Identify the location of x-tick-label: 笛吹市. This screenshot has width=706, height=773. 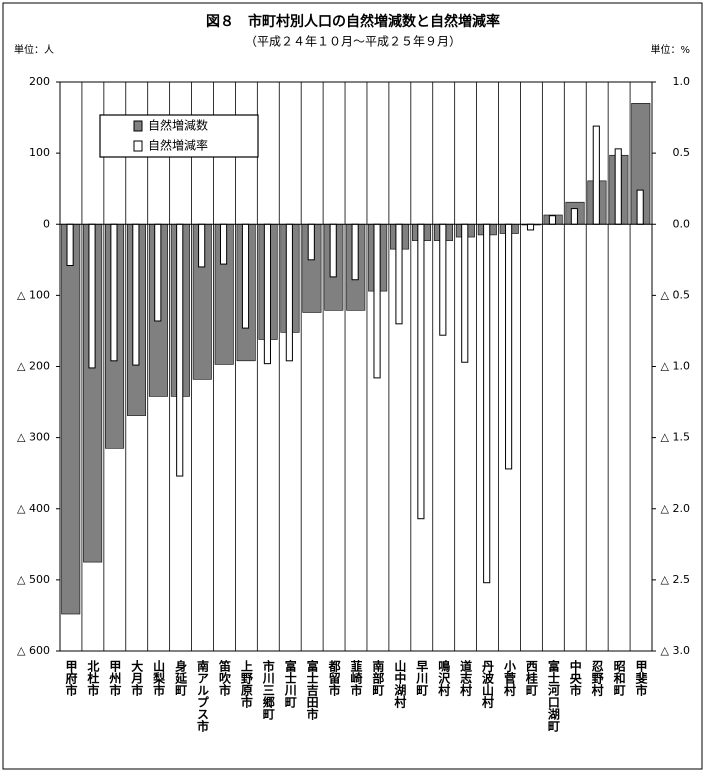
(224, 678).